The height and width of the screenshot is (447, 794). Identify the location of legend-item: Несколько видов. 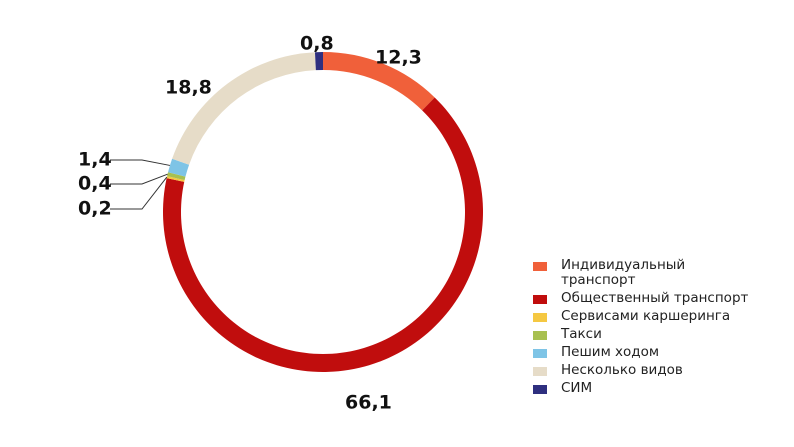
(640, 370).